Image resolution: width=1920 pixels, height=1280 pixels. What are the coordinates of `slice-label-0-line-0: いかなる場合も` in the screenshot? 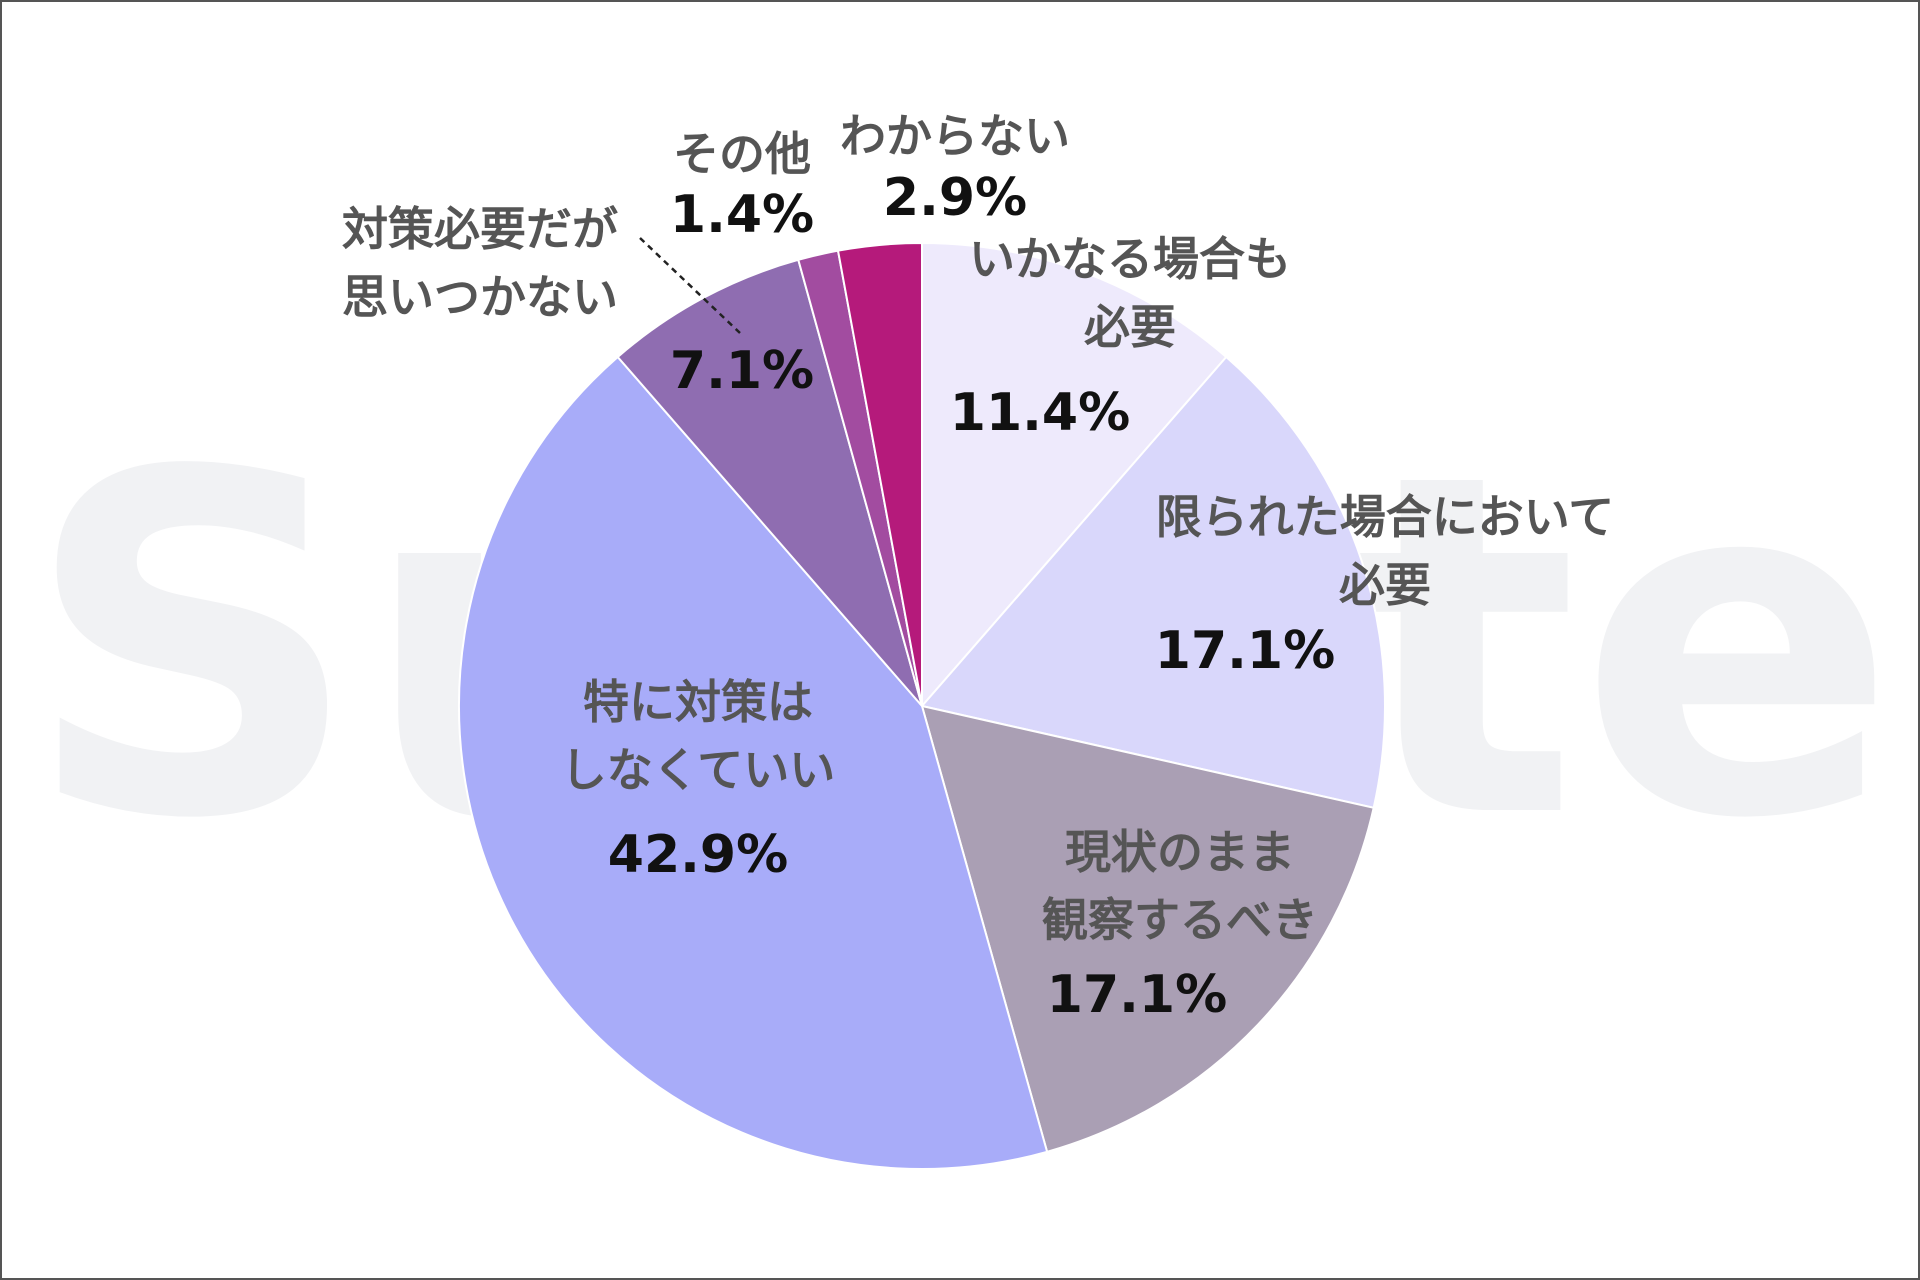 It's located at (1130, 259).